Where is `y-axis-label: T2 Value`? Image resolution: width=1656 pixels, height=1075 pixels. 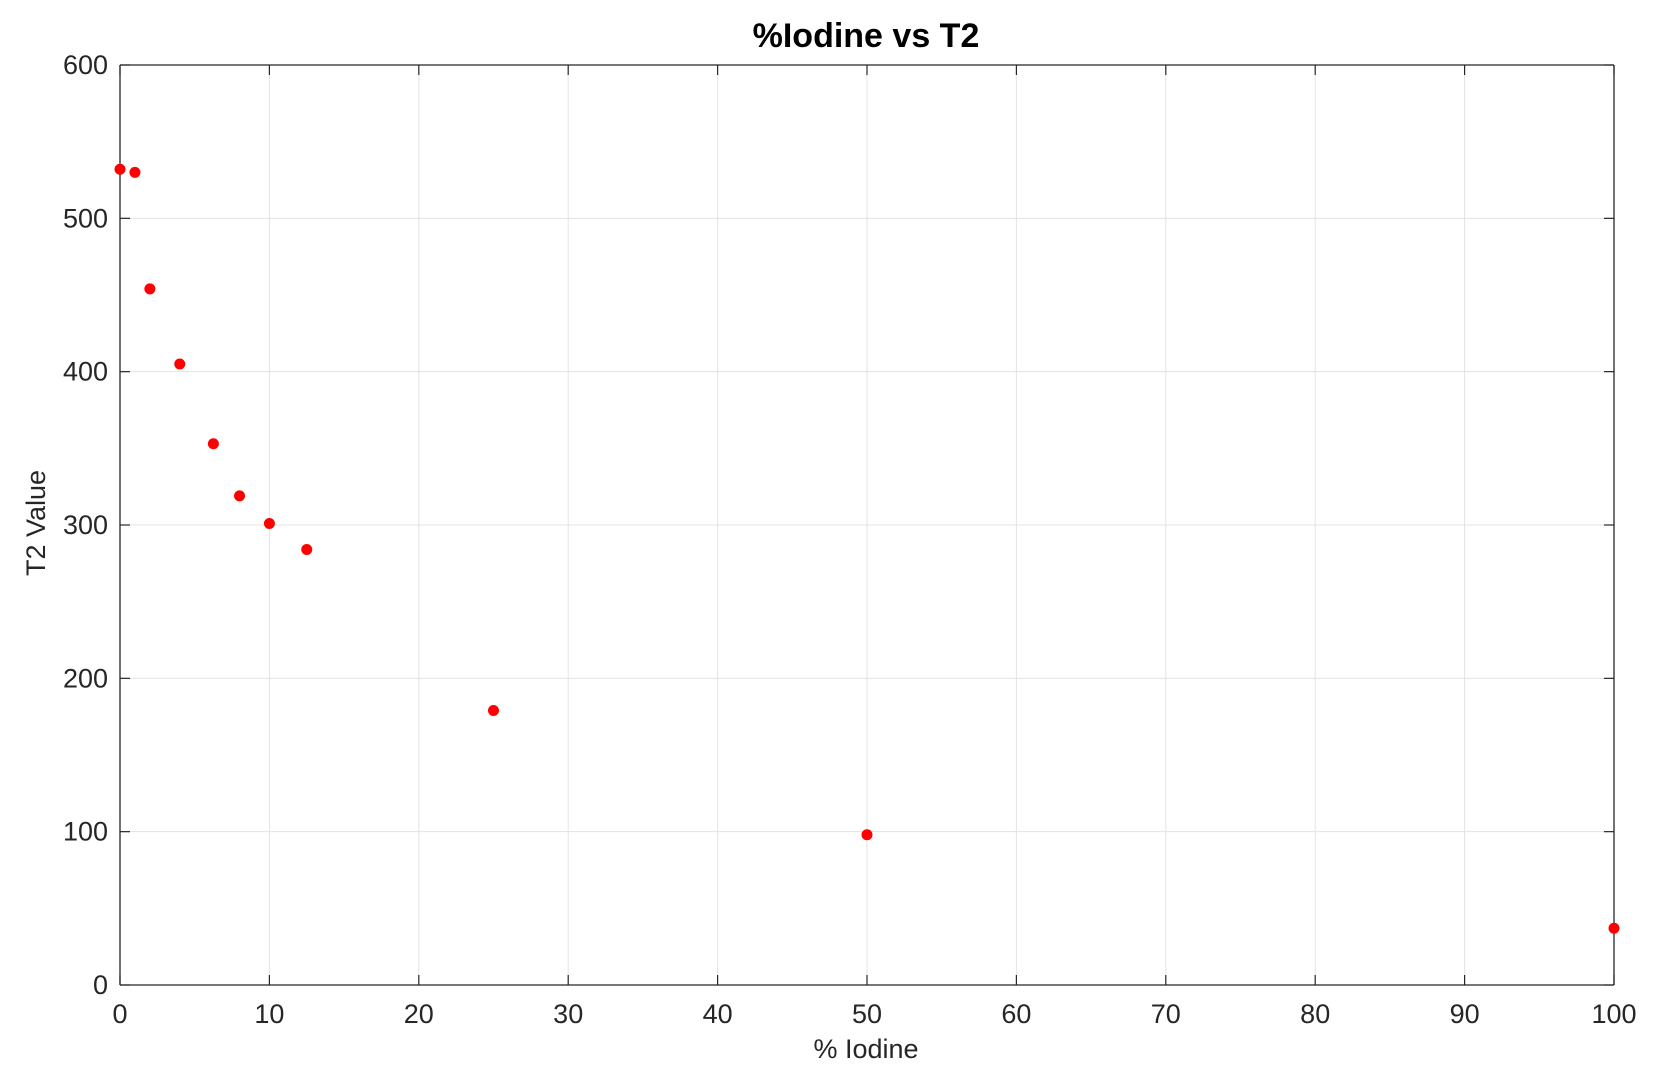
y-axis-label: T2 Value is located at coordinates (36, 523).